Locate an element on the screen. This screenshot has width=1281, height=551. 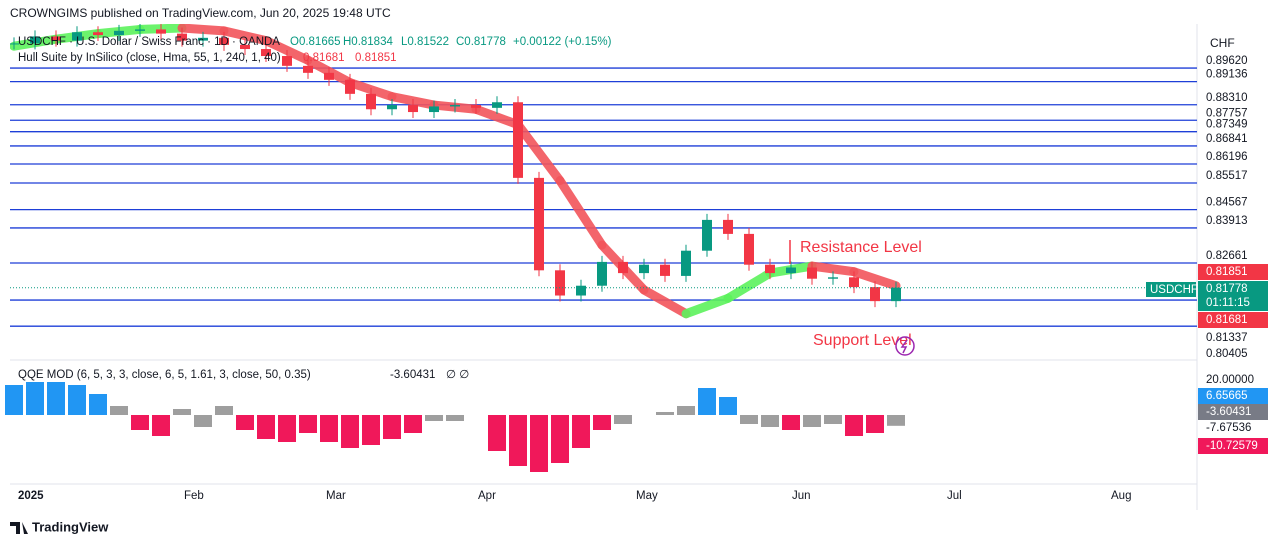
last-price-box is located at coordinates (1233, 296).